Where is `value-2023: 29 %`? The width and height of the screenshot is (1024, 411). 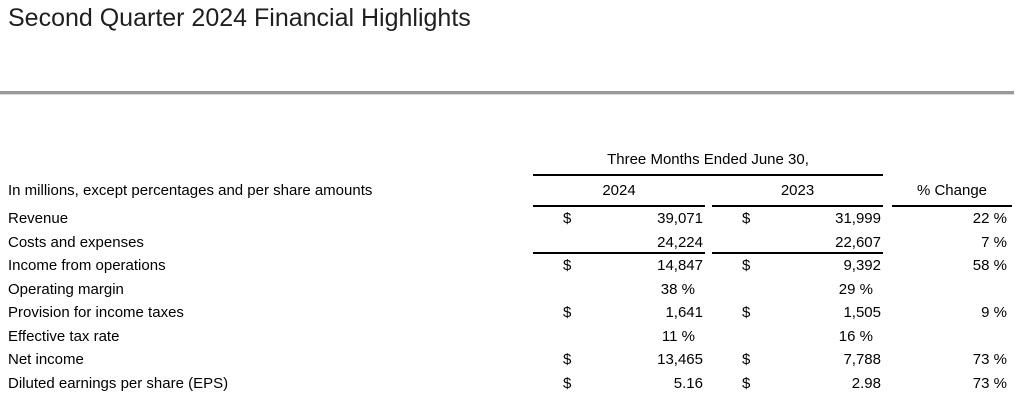
value-2023: 29 % is located at coordinates (855, 289).